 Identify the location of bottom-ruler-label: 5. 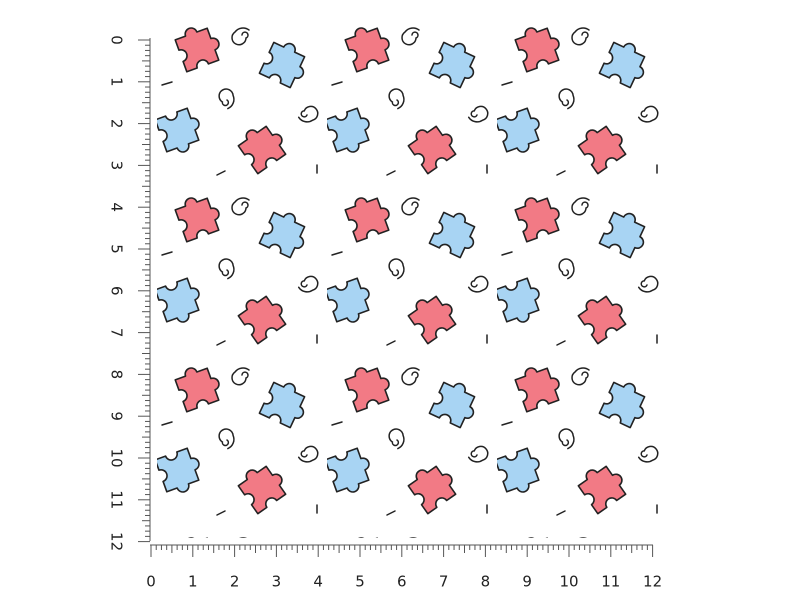
(360, 582).